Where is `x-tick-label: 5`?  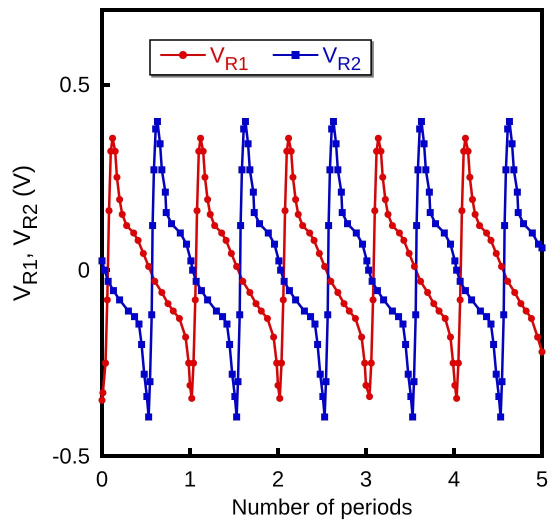
x-tick-label: 5 is located at coordinates (542, 479).